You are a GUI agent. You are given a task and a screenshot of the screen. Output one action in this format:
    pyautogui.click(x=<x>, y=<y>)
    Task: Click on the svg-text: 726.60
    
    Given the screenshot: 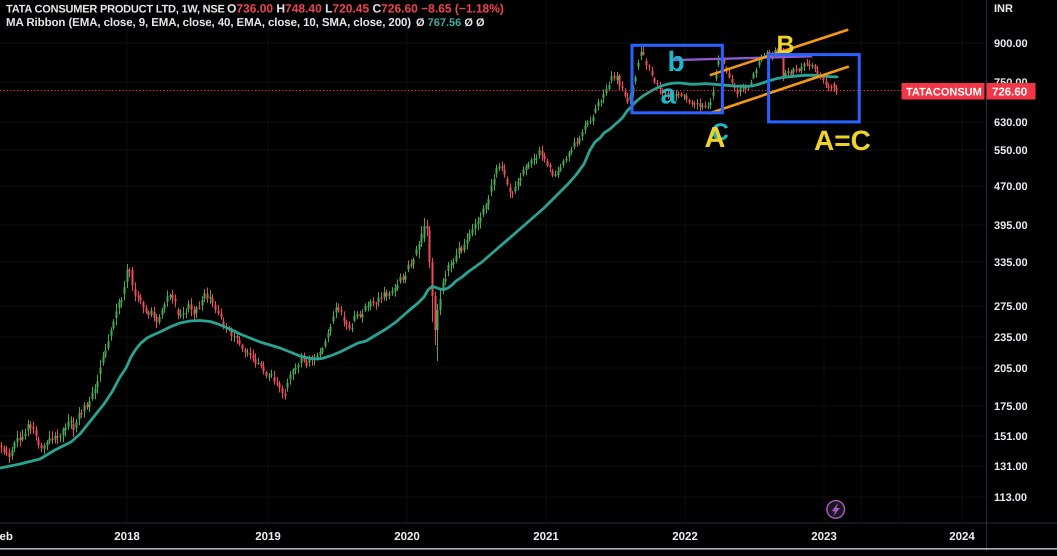 What is the action you would take?
    pyautogui.click(x=1009, y=93)
    